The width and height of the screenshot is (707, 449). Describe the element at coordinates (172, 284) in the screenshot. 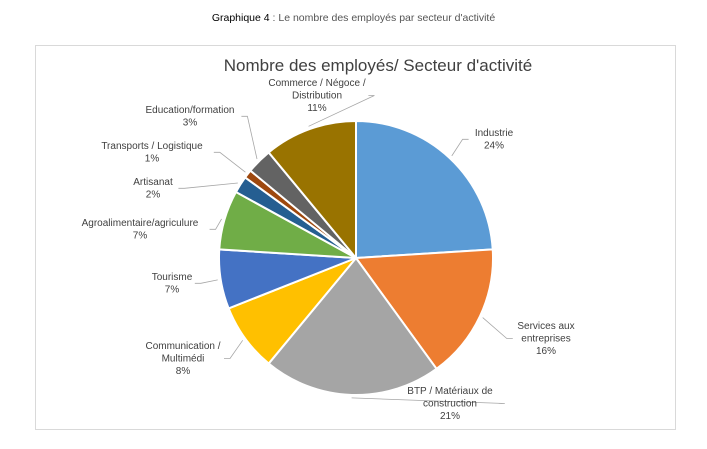

I see `slice-label: Tourisme 7%` at that location.